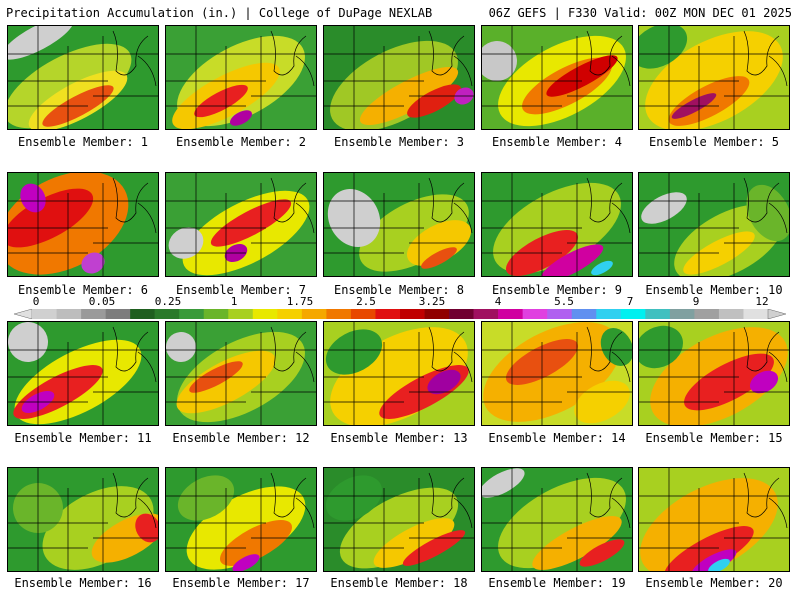 Image resolution: width=800 pixels, height=600 pixels. Describe the element at coordinates (557, 142) in the screenshot. I see `ensemble-member-label: Ensemble Member: 4` at that location.